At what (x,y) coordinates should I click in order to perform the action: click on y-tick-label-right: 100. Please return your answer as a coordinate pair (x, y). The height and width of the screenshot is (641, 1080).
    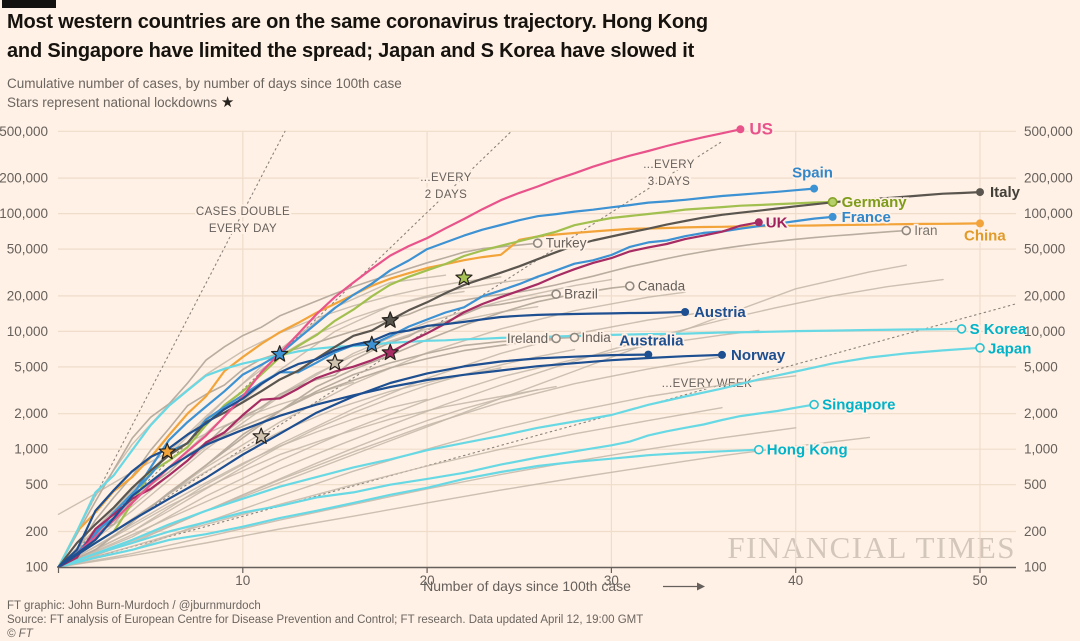
    Looking at the image, I should click on (1035, 567).